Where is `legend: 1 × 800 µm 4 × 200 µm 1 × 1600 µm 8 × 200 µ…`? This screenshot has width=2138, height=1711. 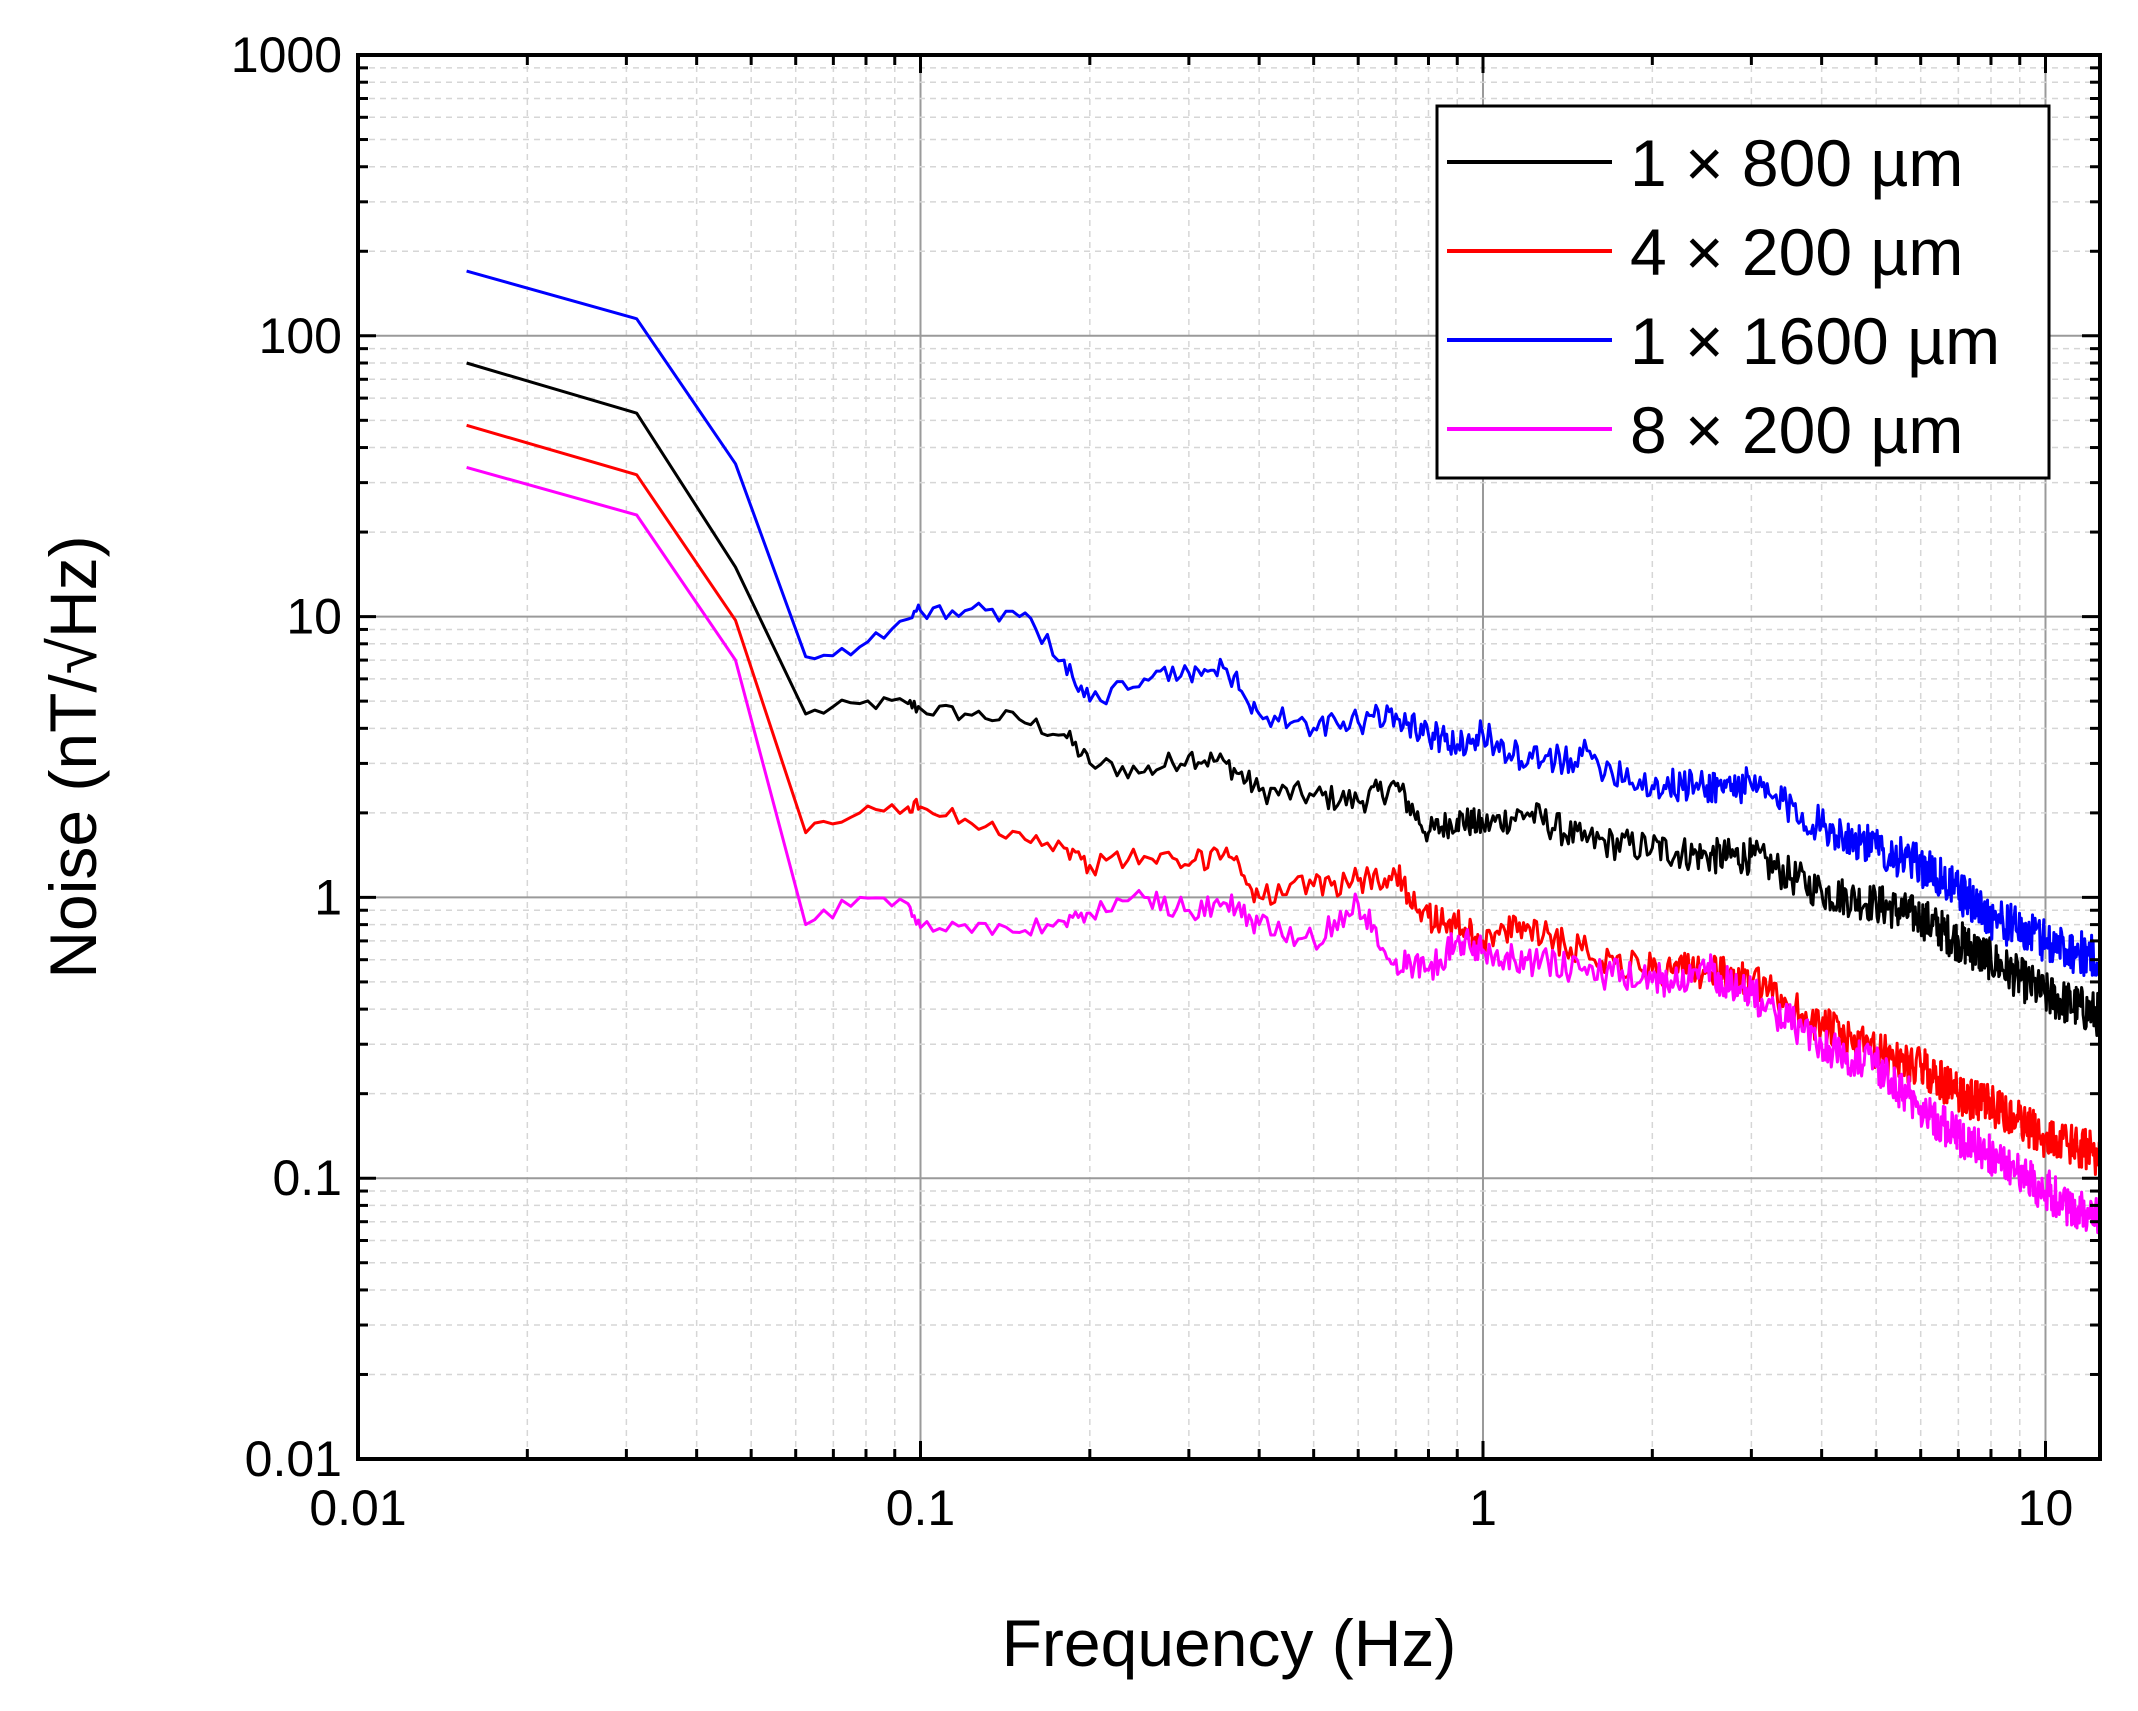 legend: 1 × 800 µm 4 × 200 µm 1 × 1600 µm 8 × 200 µ… is located at coordinates (1743, 292).